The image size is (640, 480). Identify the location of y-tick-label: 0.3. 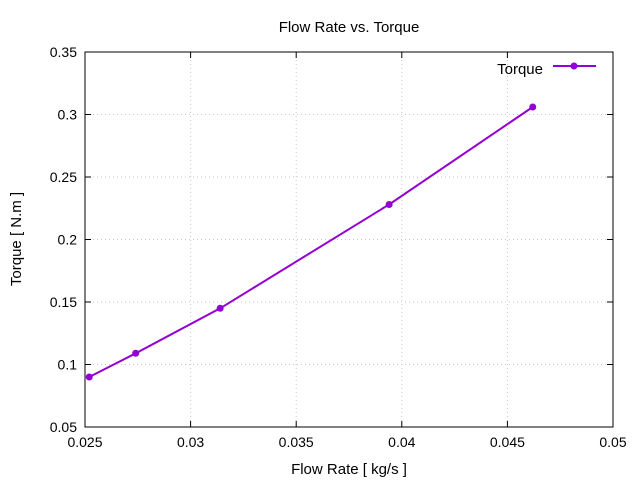
(68, 115).